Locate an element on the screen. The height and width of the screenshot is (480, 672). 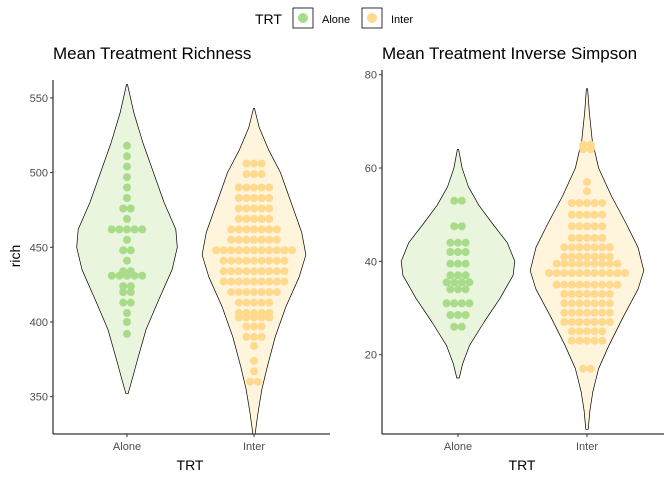
x-tick-label-inter: Inter is located at coordinates (254, 447).